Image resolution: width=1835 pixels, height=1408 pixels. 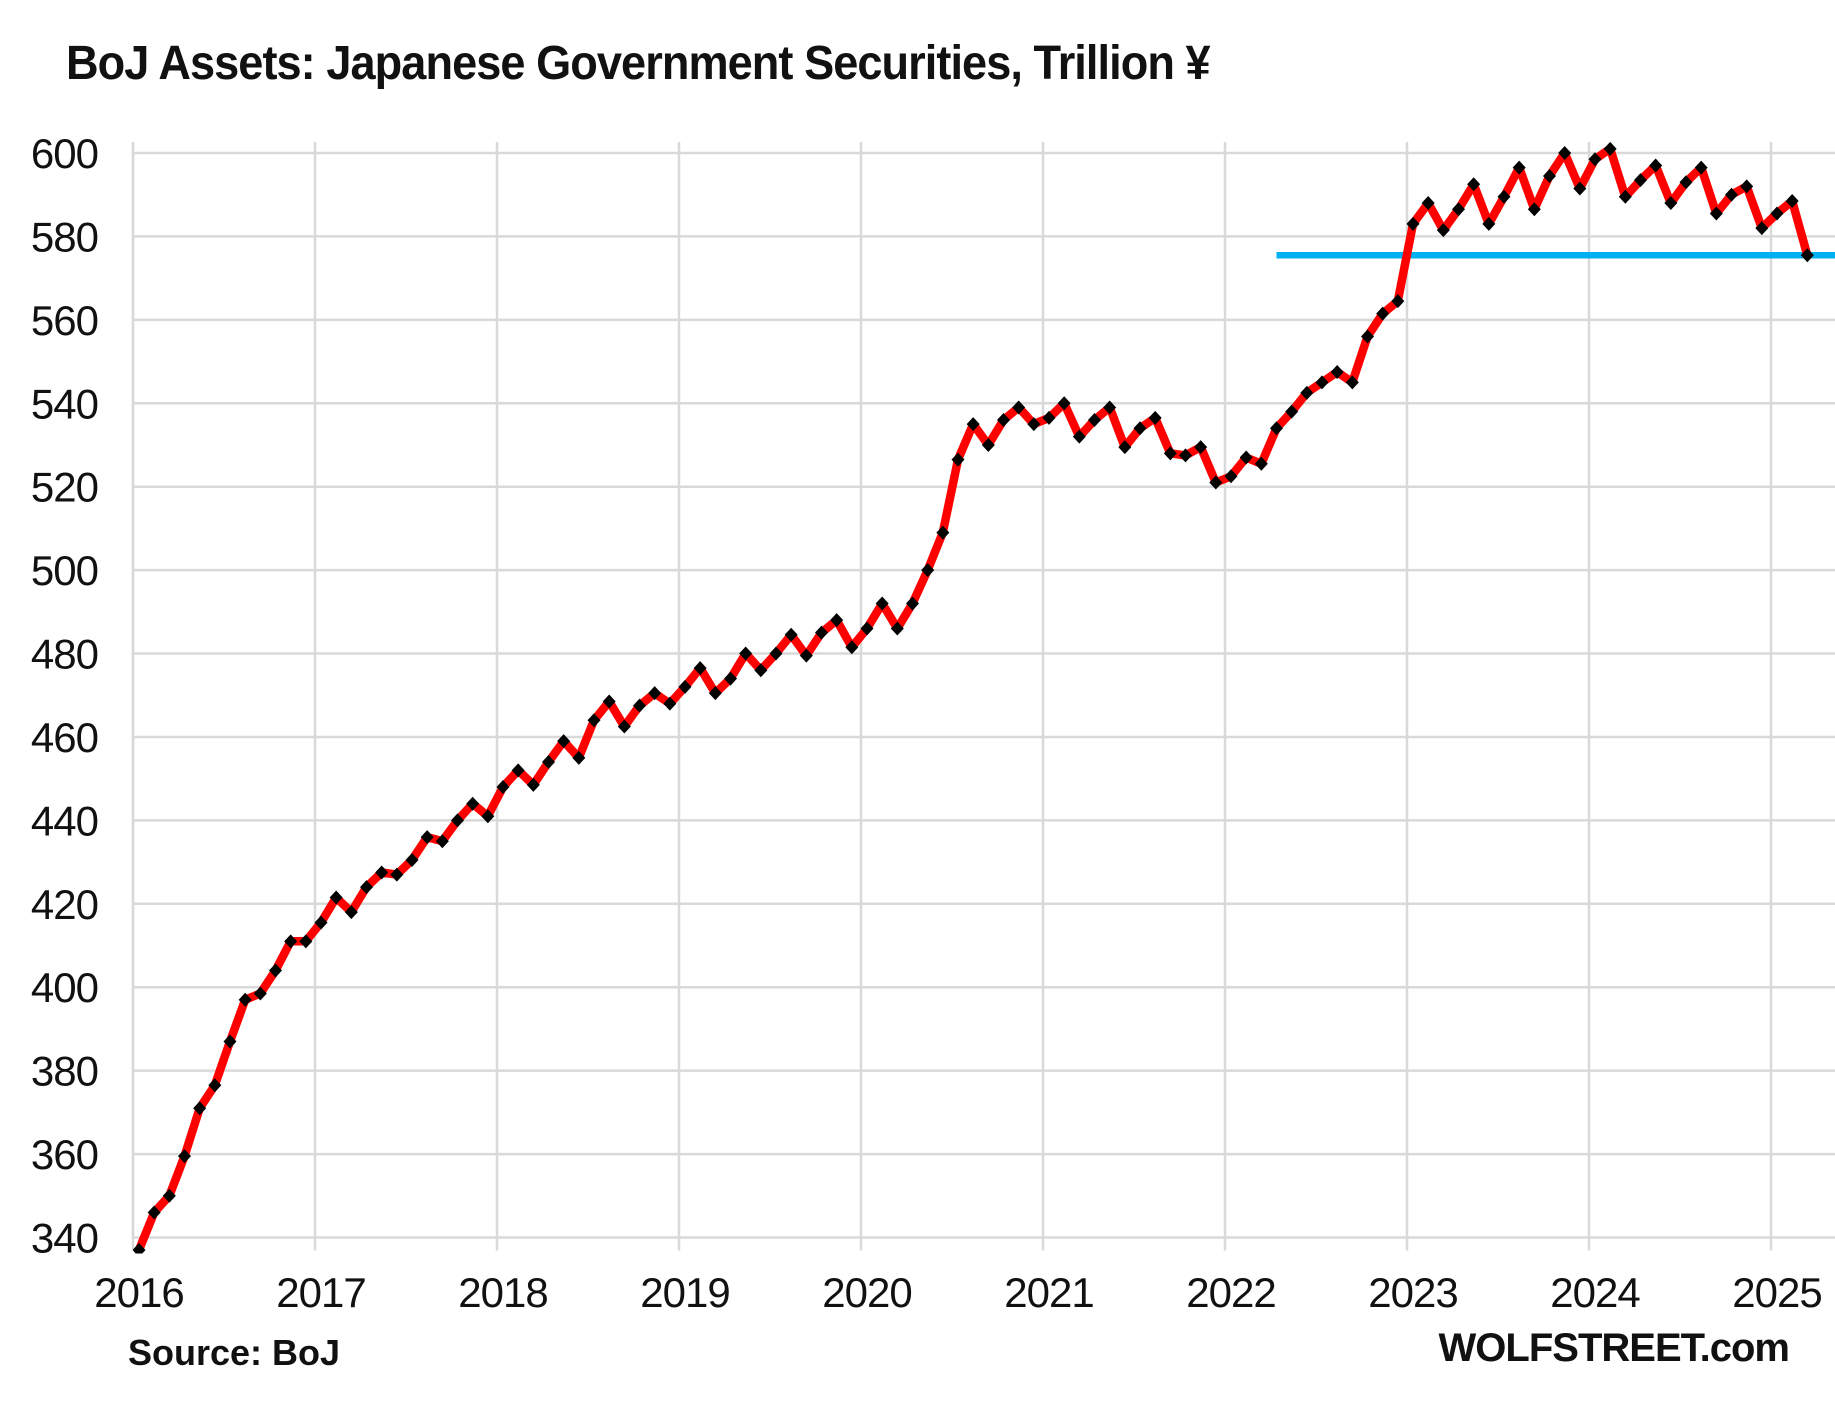 I want to click on x-axis-tick-label: 2021, so click(x=1048, y=1292).